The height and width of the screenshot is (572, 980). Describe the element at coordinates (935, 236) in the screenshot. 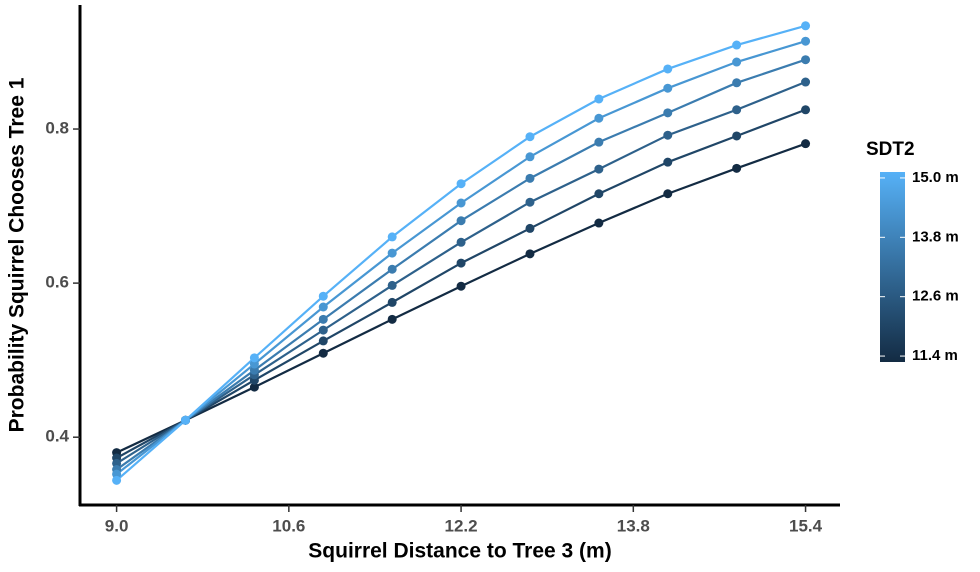

I see `colorbar-label: 13.8 m` at that location.